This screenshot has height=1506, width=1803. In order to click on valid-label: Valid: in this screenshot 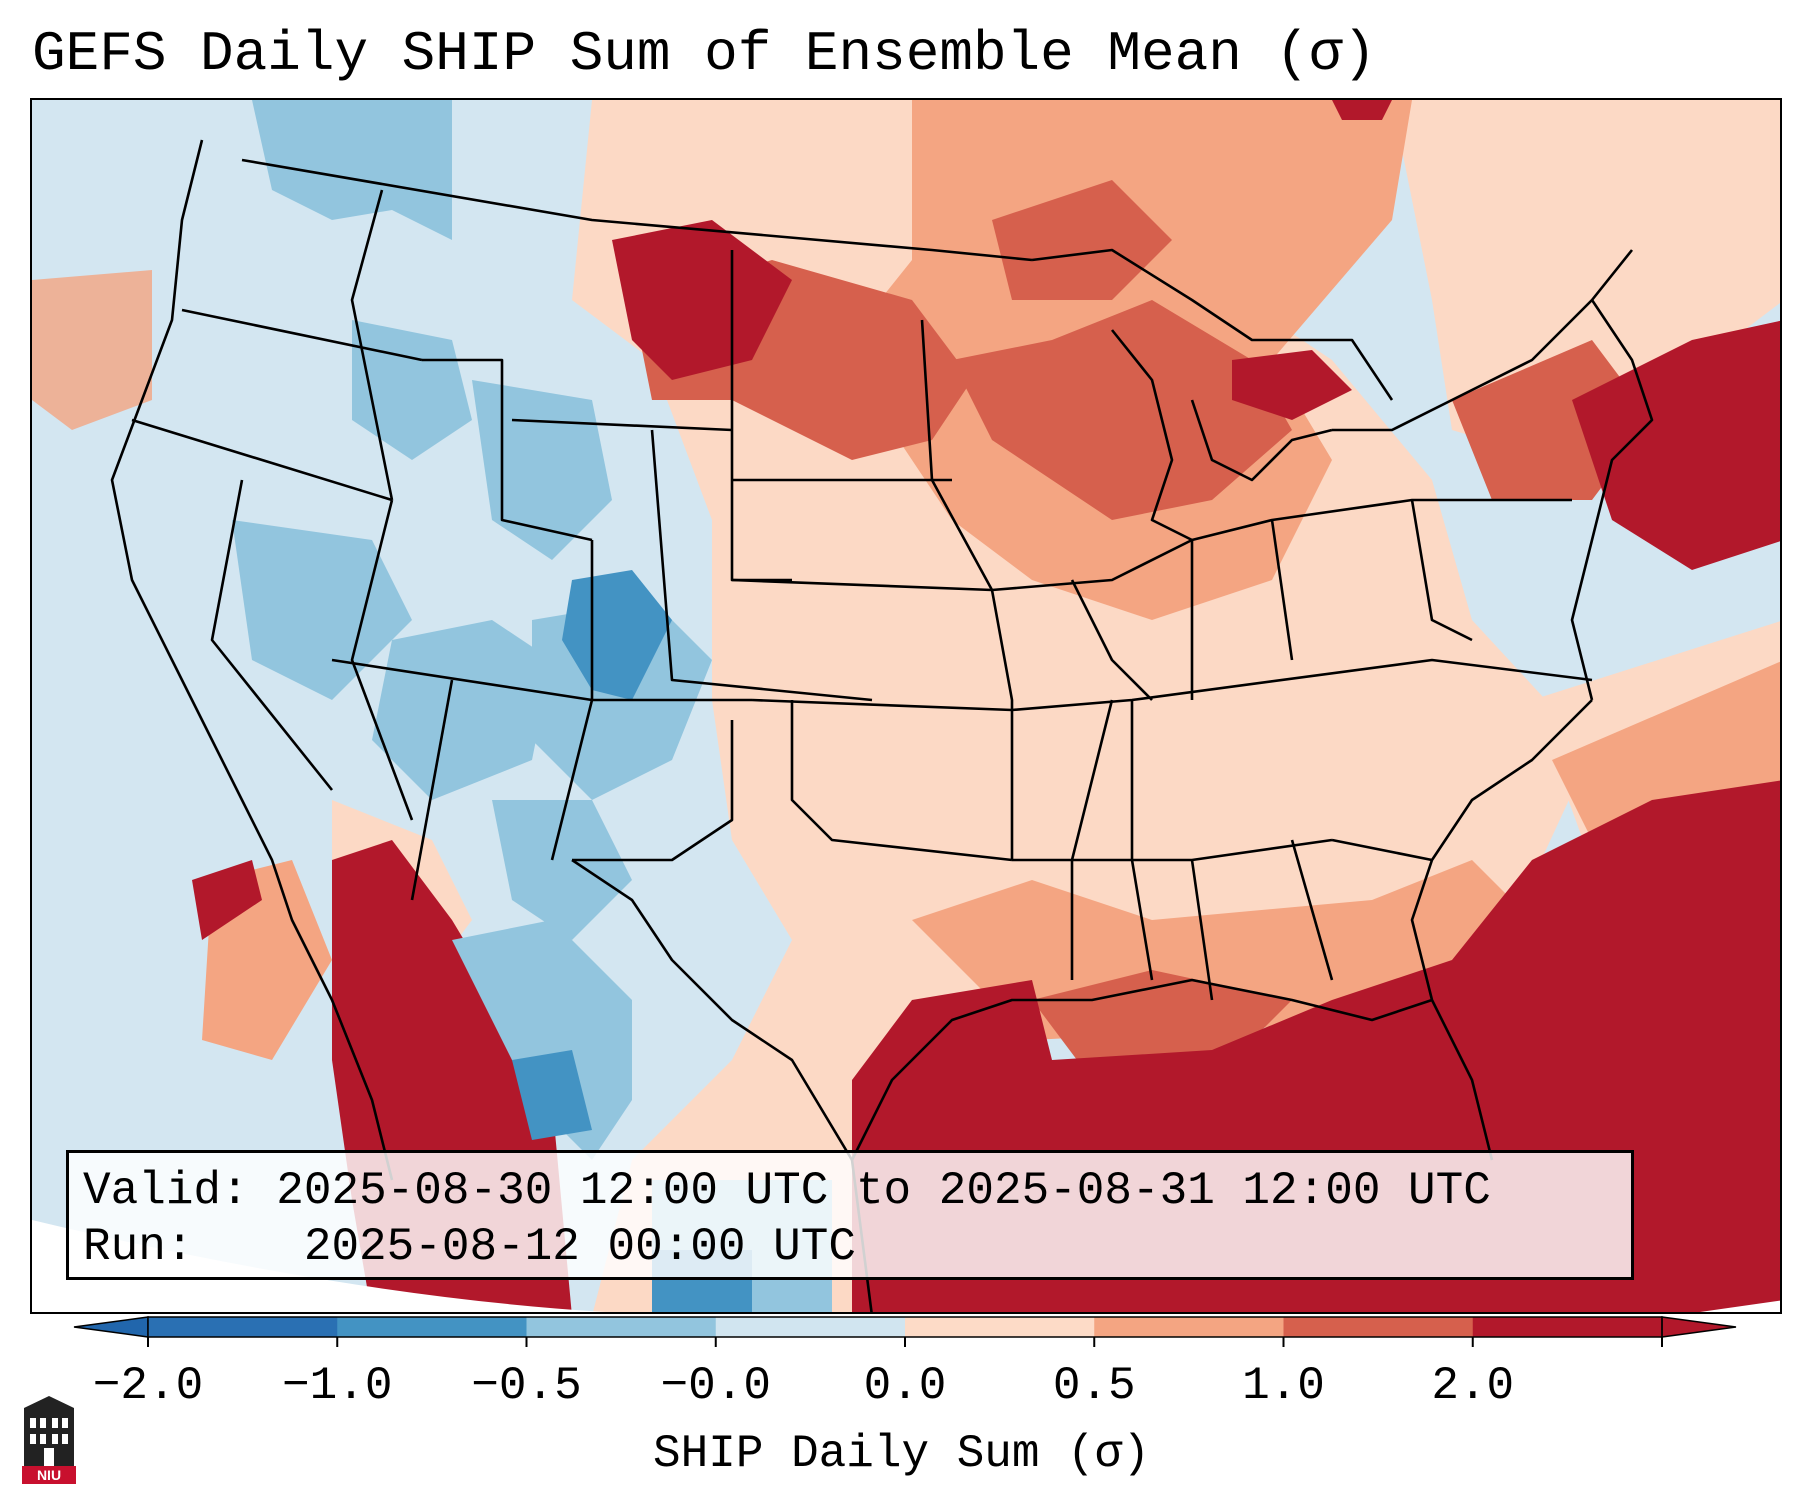, I will do `click(166, 1191)`.